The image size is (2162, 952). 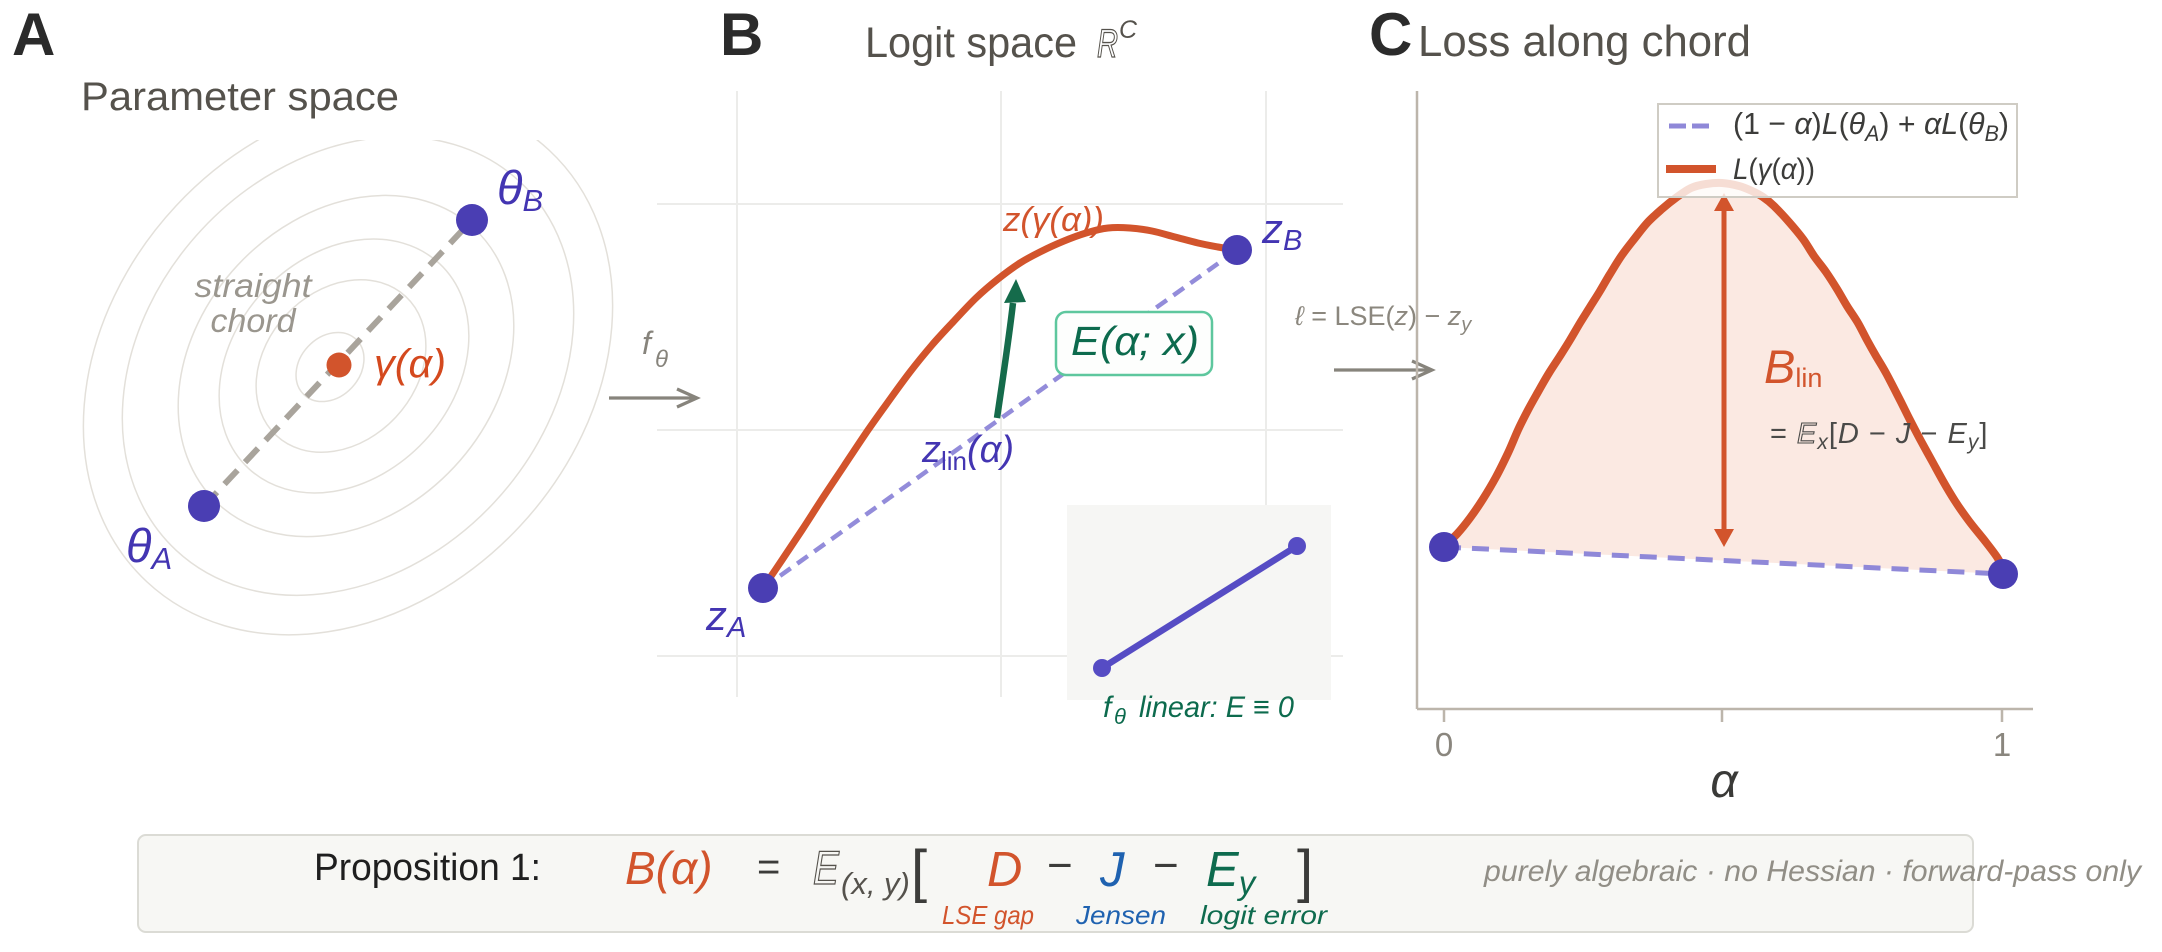 What do you see at coordinates (254, 285) in the screenshot?
I see `svg-text: straight` at bounding box center [254, 285].